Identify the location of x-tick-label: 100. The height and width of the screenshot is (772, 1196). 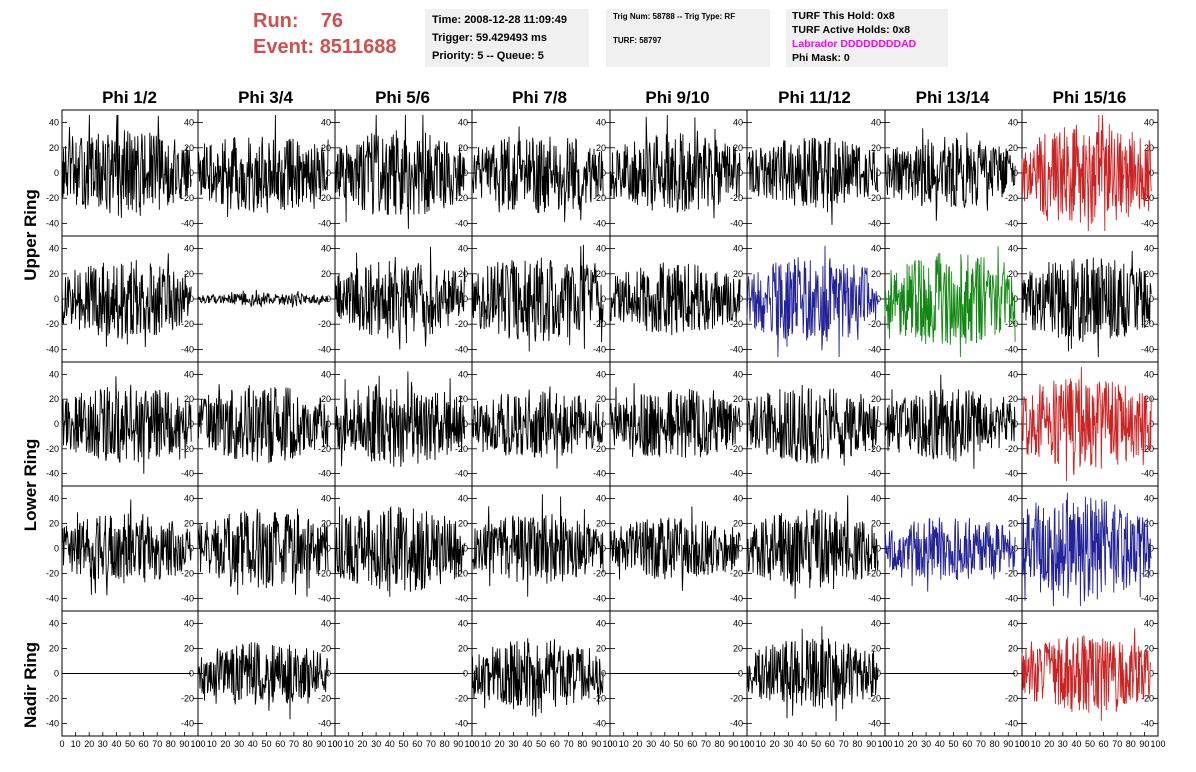
(1021, 744).